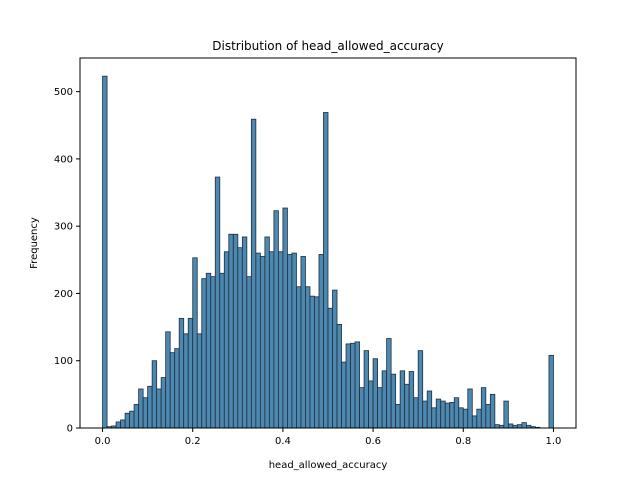 This screenshot has width=640, height=480. Describe the element at coordinates (283, 441) in the screenshot. I see `x-tick-label: 0.4` at that location.